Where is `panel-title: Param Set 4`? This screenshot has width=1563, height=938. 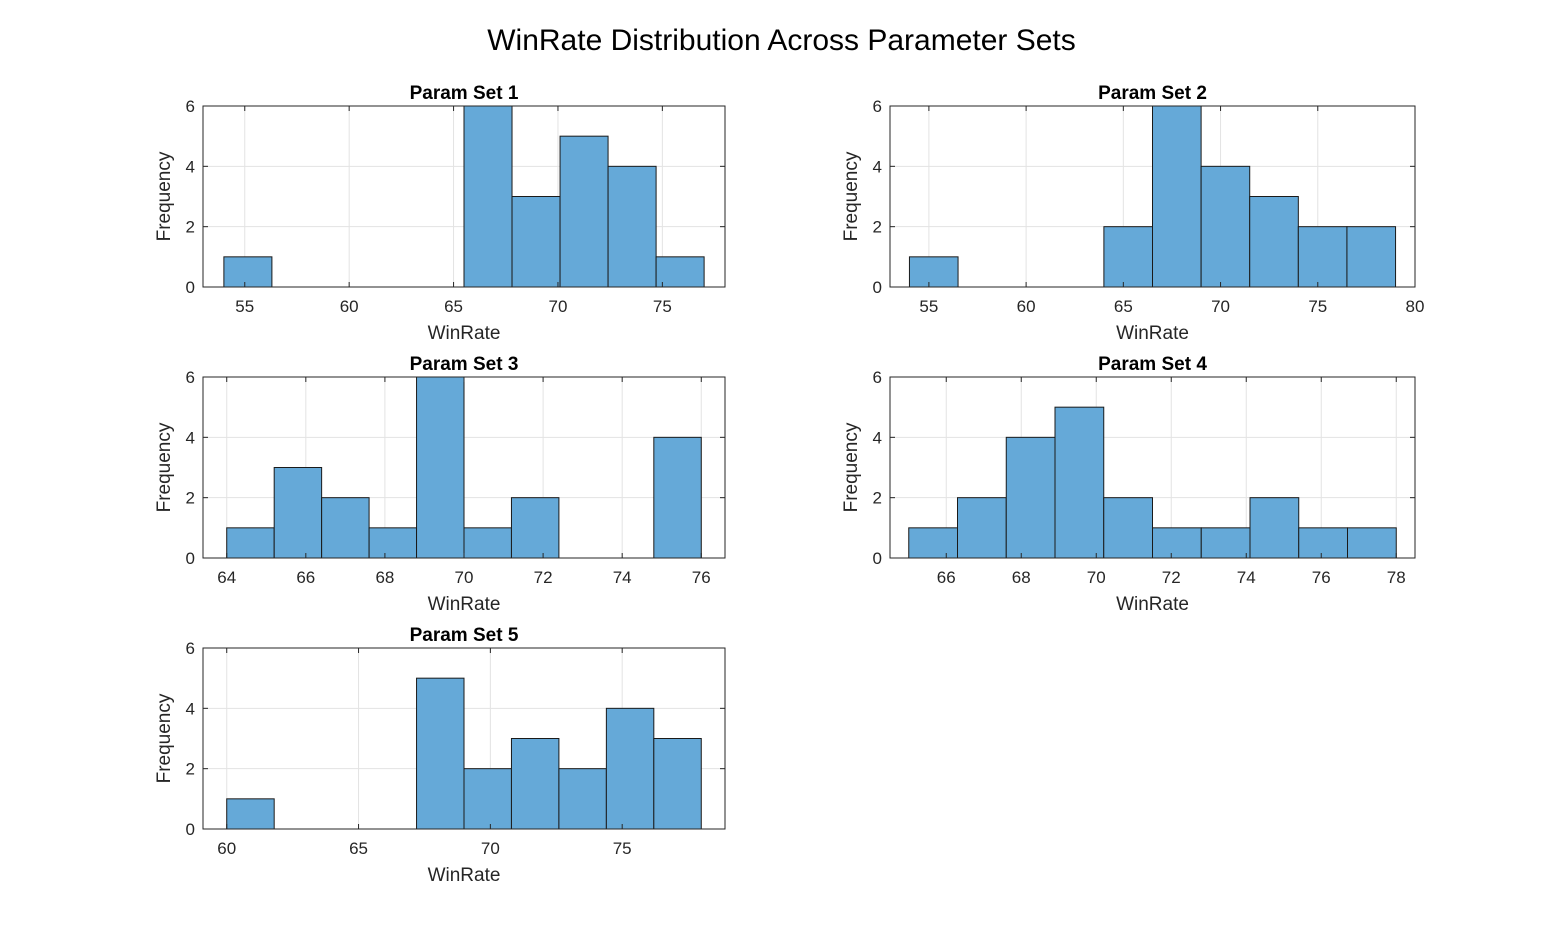 panel-title: Param Set 4 is located at coordinates (1152, 364).